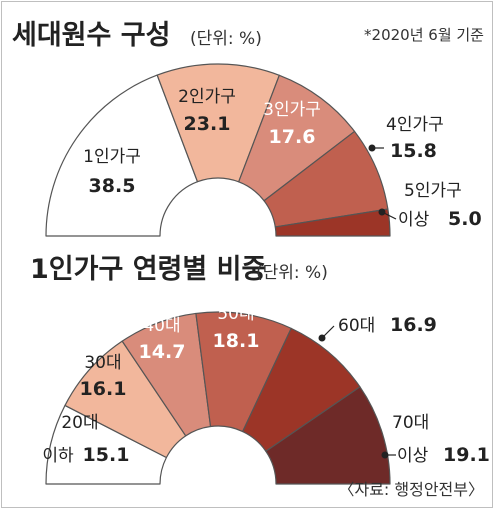  What do you see at coordinates (235, 314) in the screenshot?
I see `chart2-label-4-name: 50대` at bounding box center [235, 314].